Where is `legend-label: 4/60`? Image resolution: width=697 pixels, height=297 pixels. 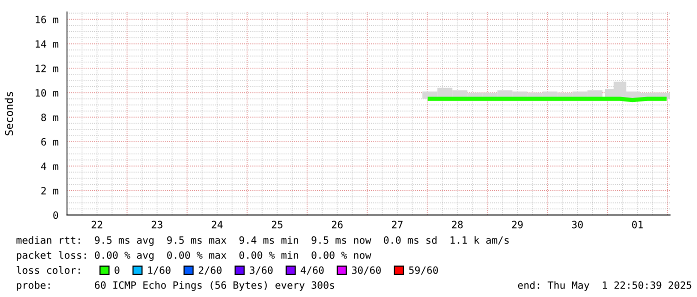
legend-label: 4/60 is located at coordinates (312, 270).